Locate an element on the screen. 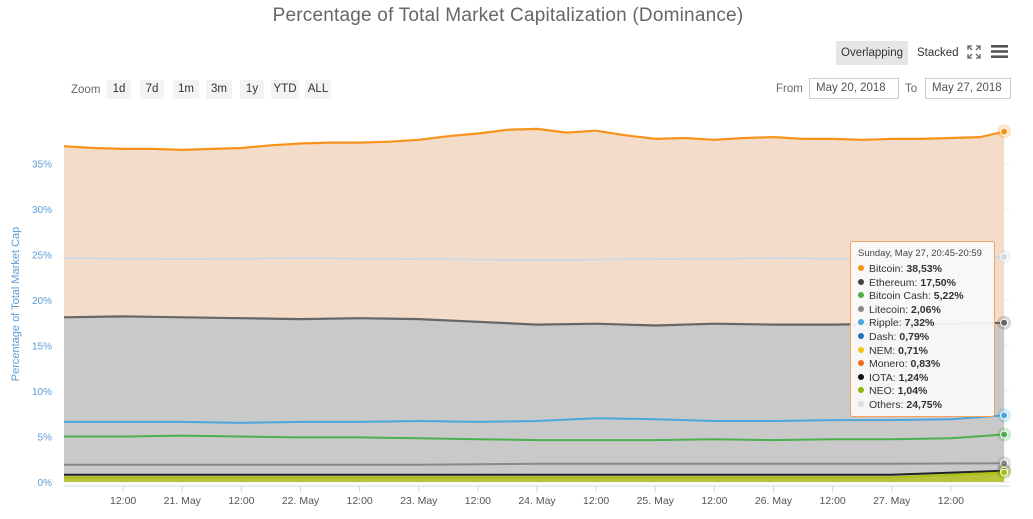  tooltip-header: Sunday, May 27, 20:45-20:59 is located at coordinates (920, 253).